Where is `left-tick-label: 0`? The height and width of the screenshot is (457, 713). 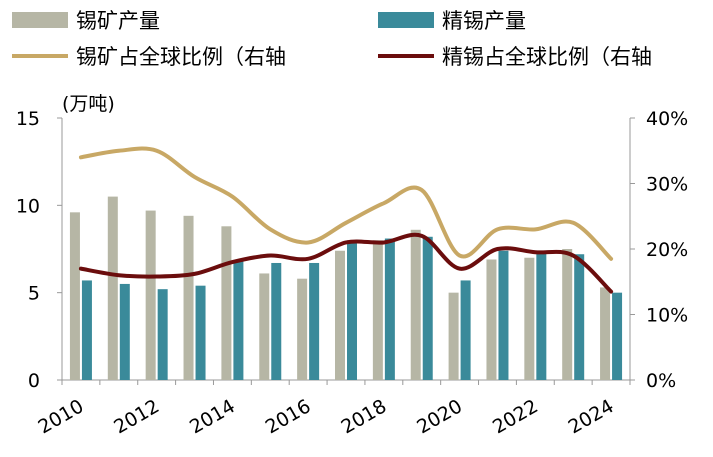
left-tick-label: 0 is located at coordinates (34, 381).